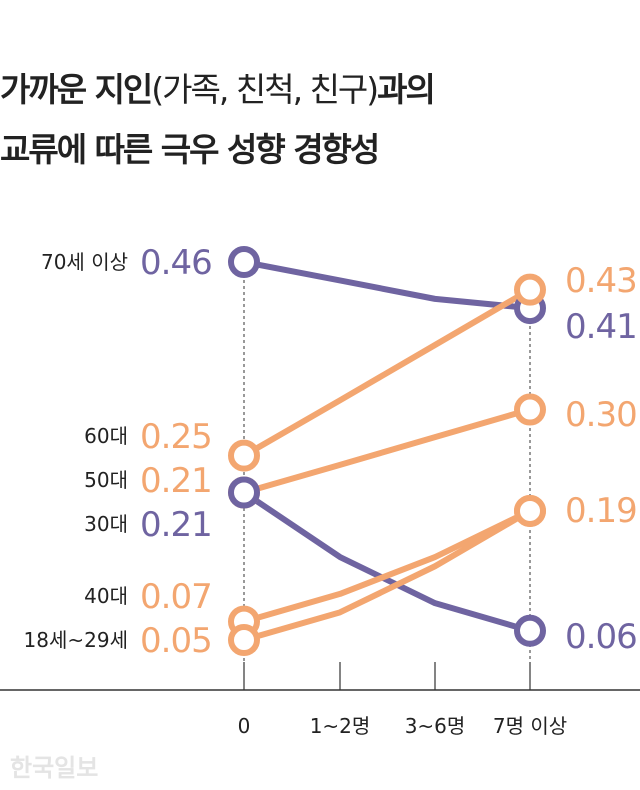  I want to click on start-value-label: 0.25, so click(176, 437).